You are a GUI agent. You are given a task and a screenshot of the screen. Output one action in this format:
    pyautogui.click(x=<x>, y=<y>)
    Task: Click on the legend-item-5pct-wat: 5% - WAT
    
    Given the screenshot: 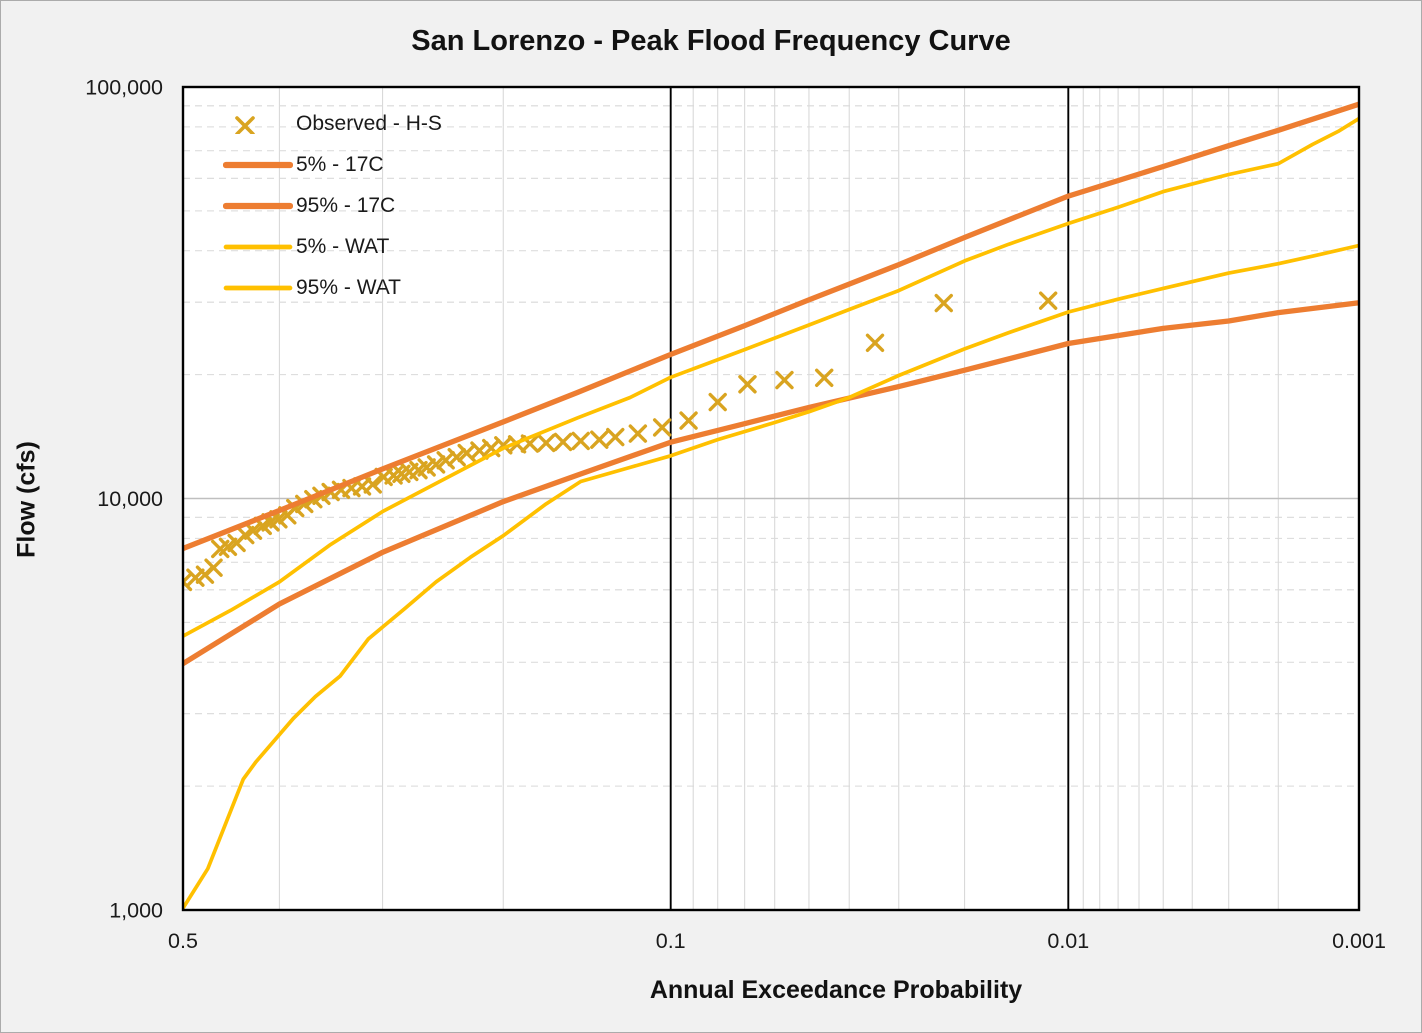 What is the action you would take?
    pyautogui.click(x=353, y=246)
    